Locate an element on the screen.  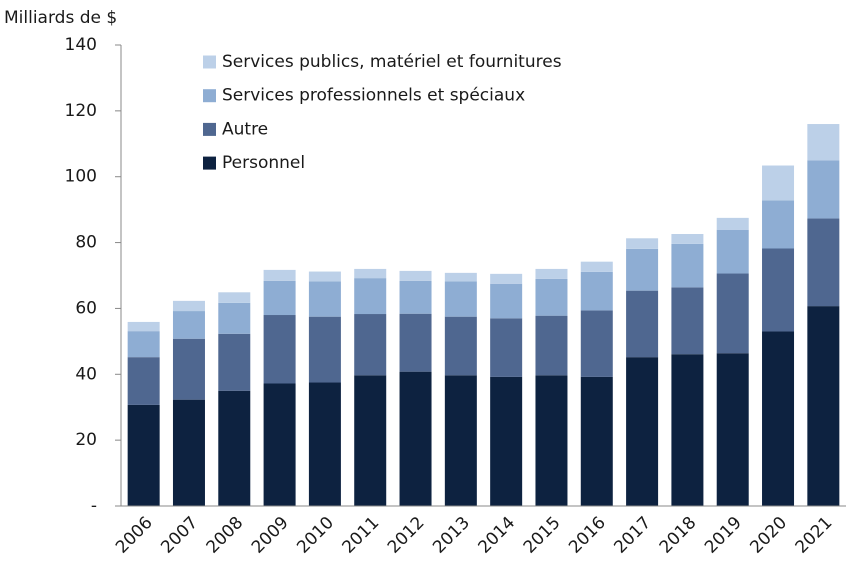
x-tick-label: 2013 is located at coordinates (451, 535).